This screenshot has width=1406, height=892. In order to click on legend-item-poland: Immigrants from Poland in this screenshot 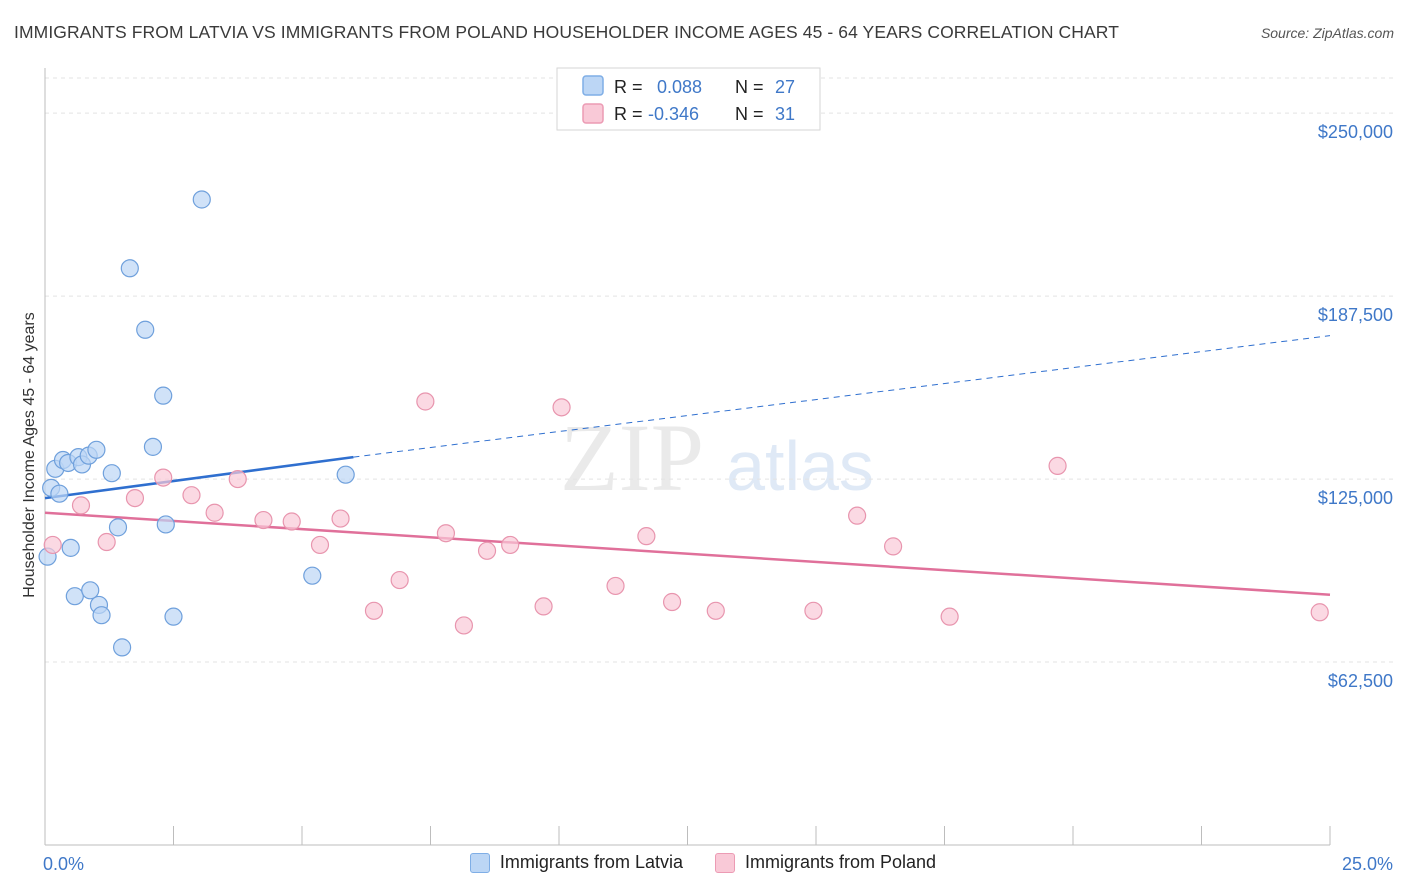, I will do `click(825, 862)`.